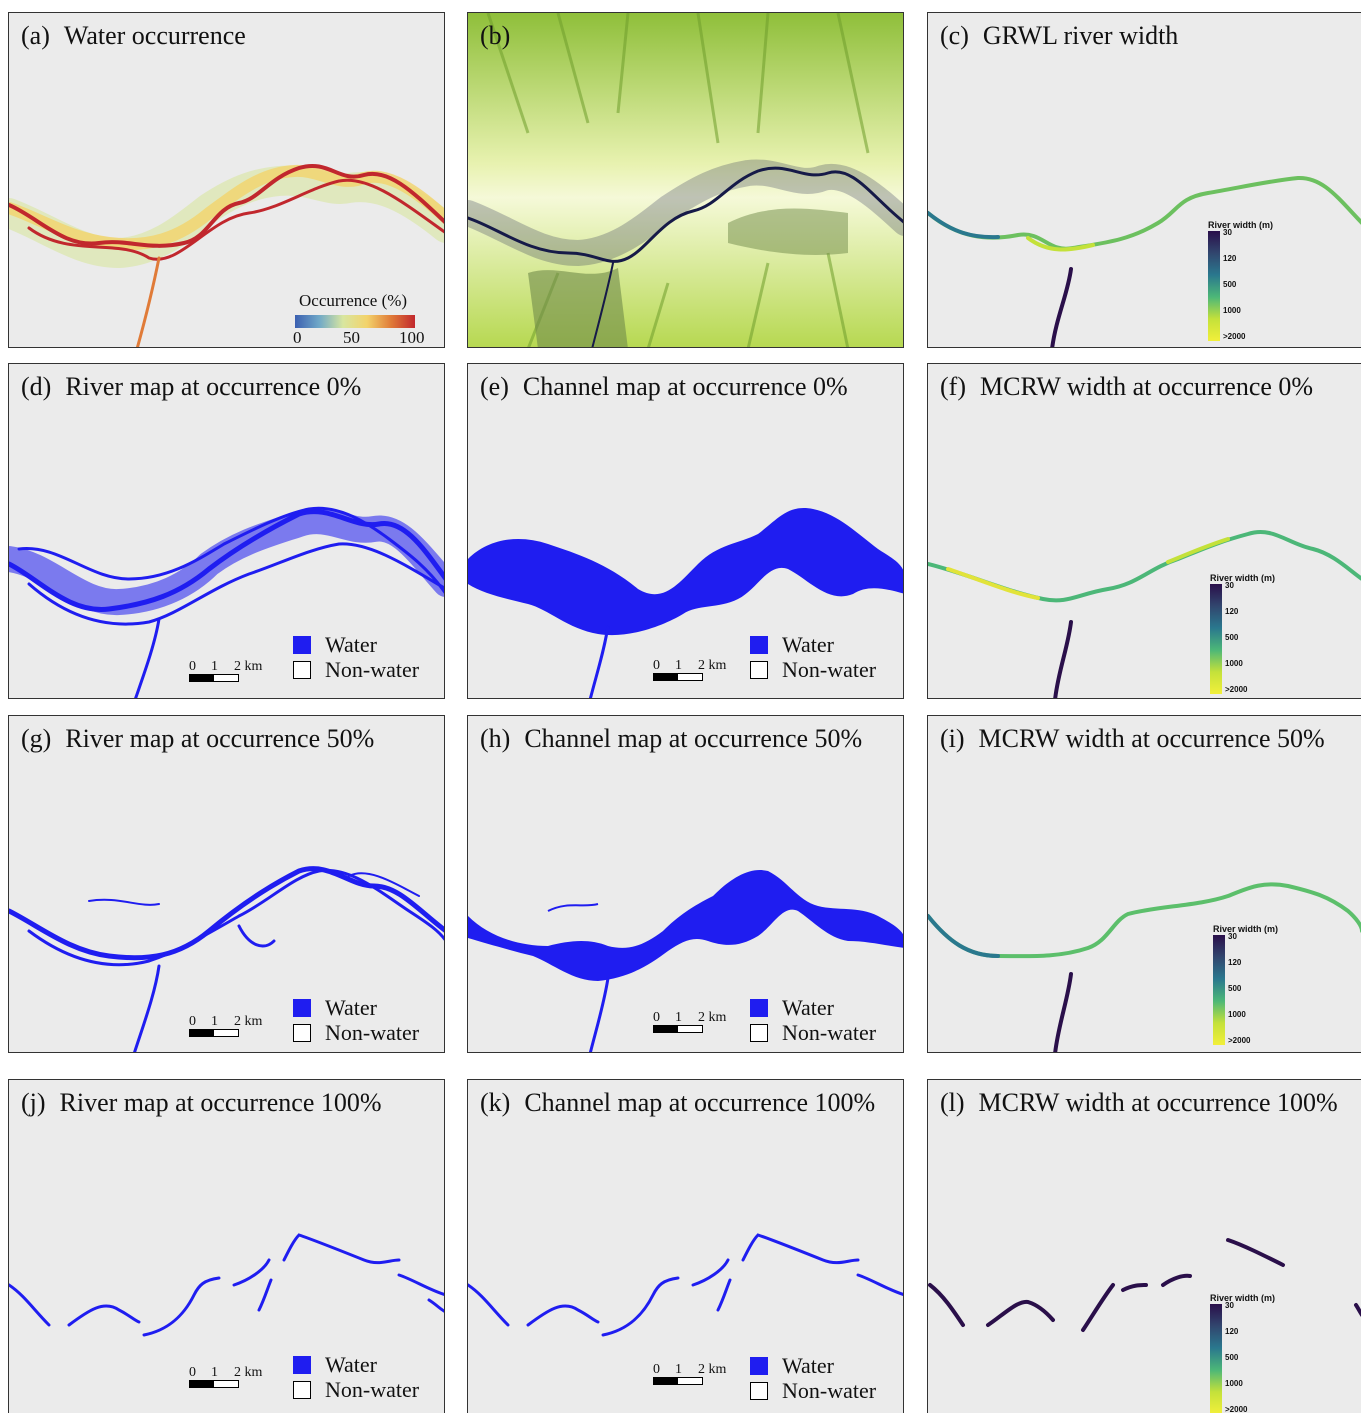  What do you see at coordinates (664, 386) in the screenshot?
I see `panel-e-title: (e) Channel map at occurrence 0%` at bounding box center [664, 386].